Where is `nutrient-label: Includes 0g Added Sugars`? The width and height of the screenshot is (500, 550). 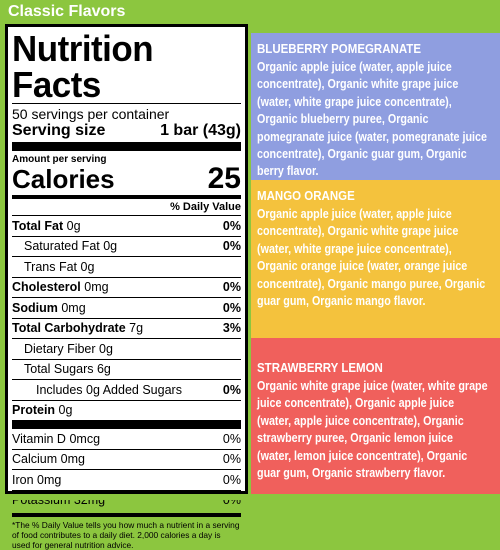 nutrient-label: Includes 0g Added Sugars is located at coordinates (109, 389).